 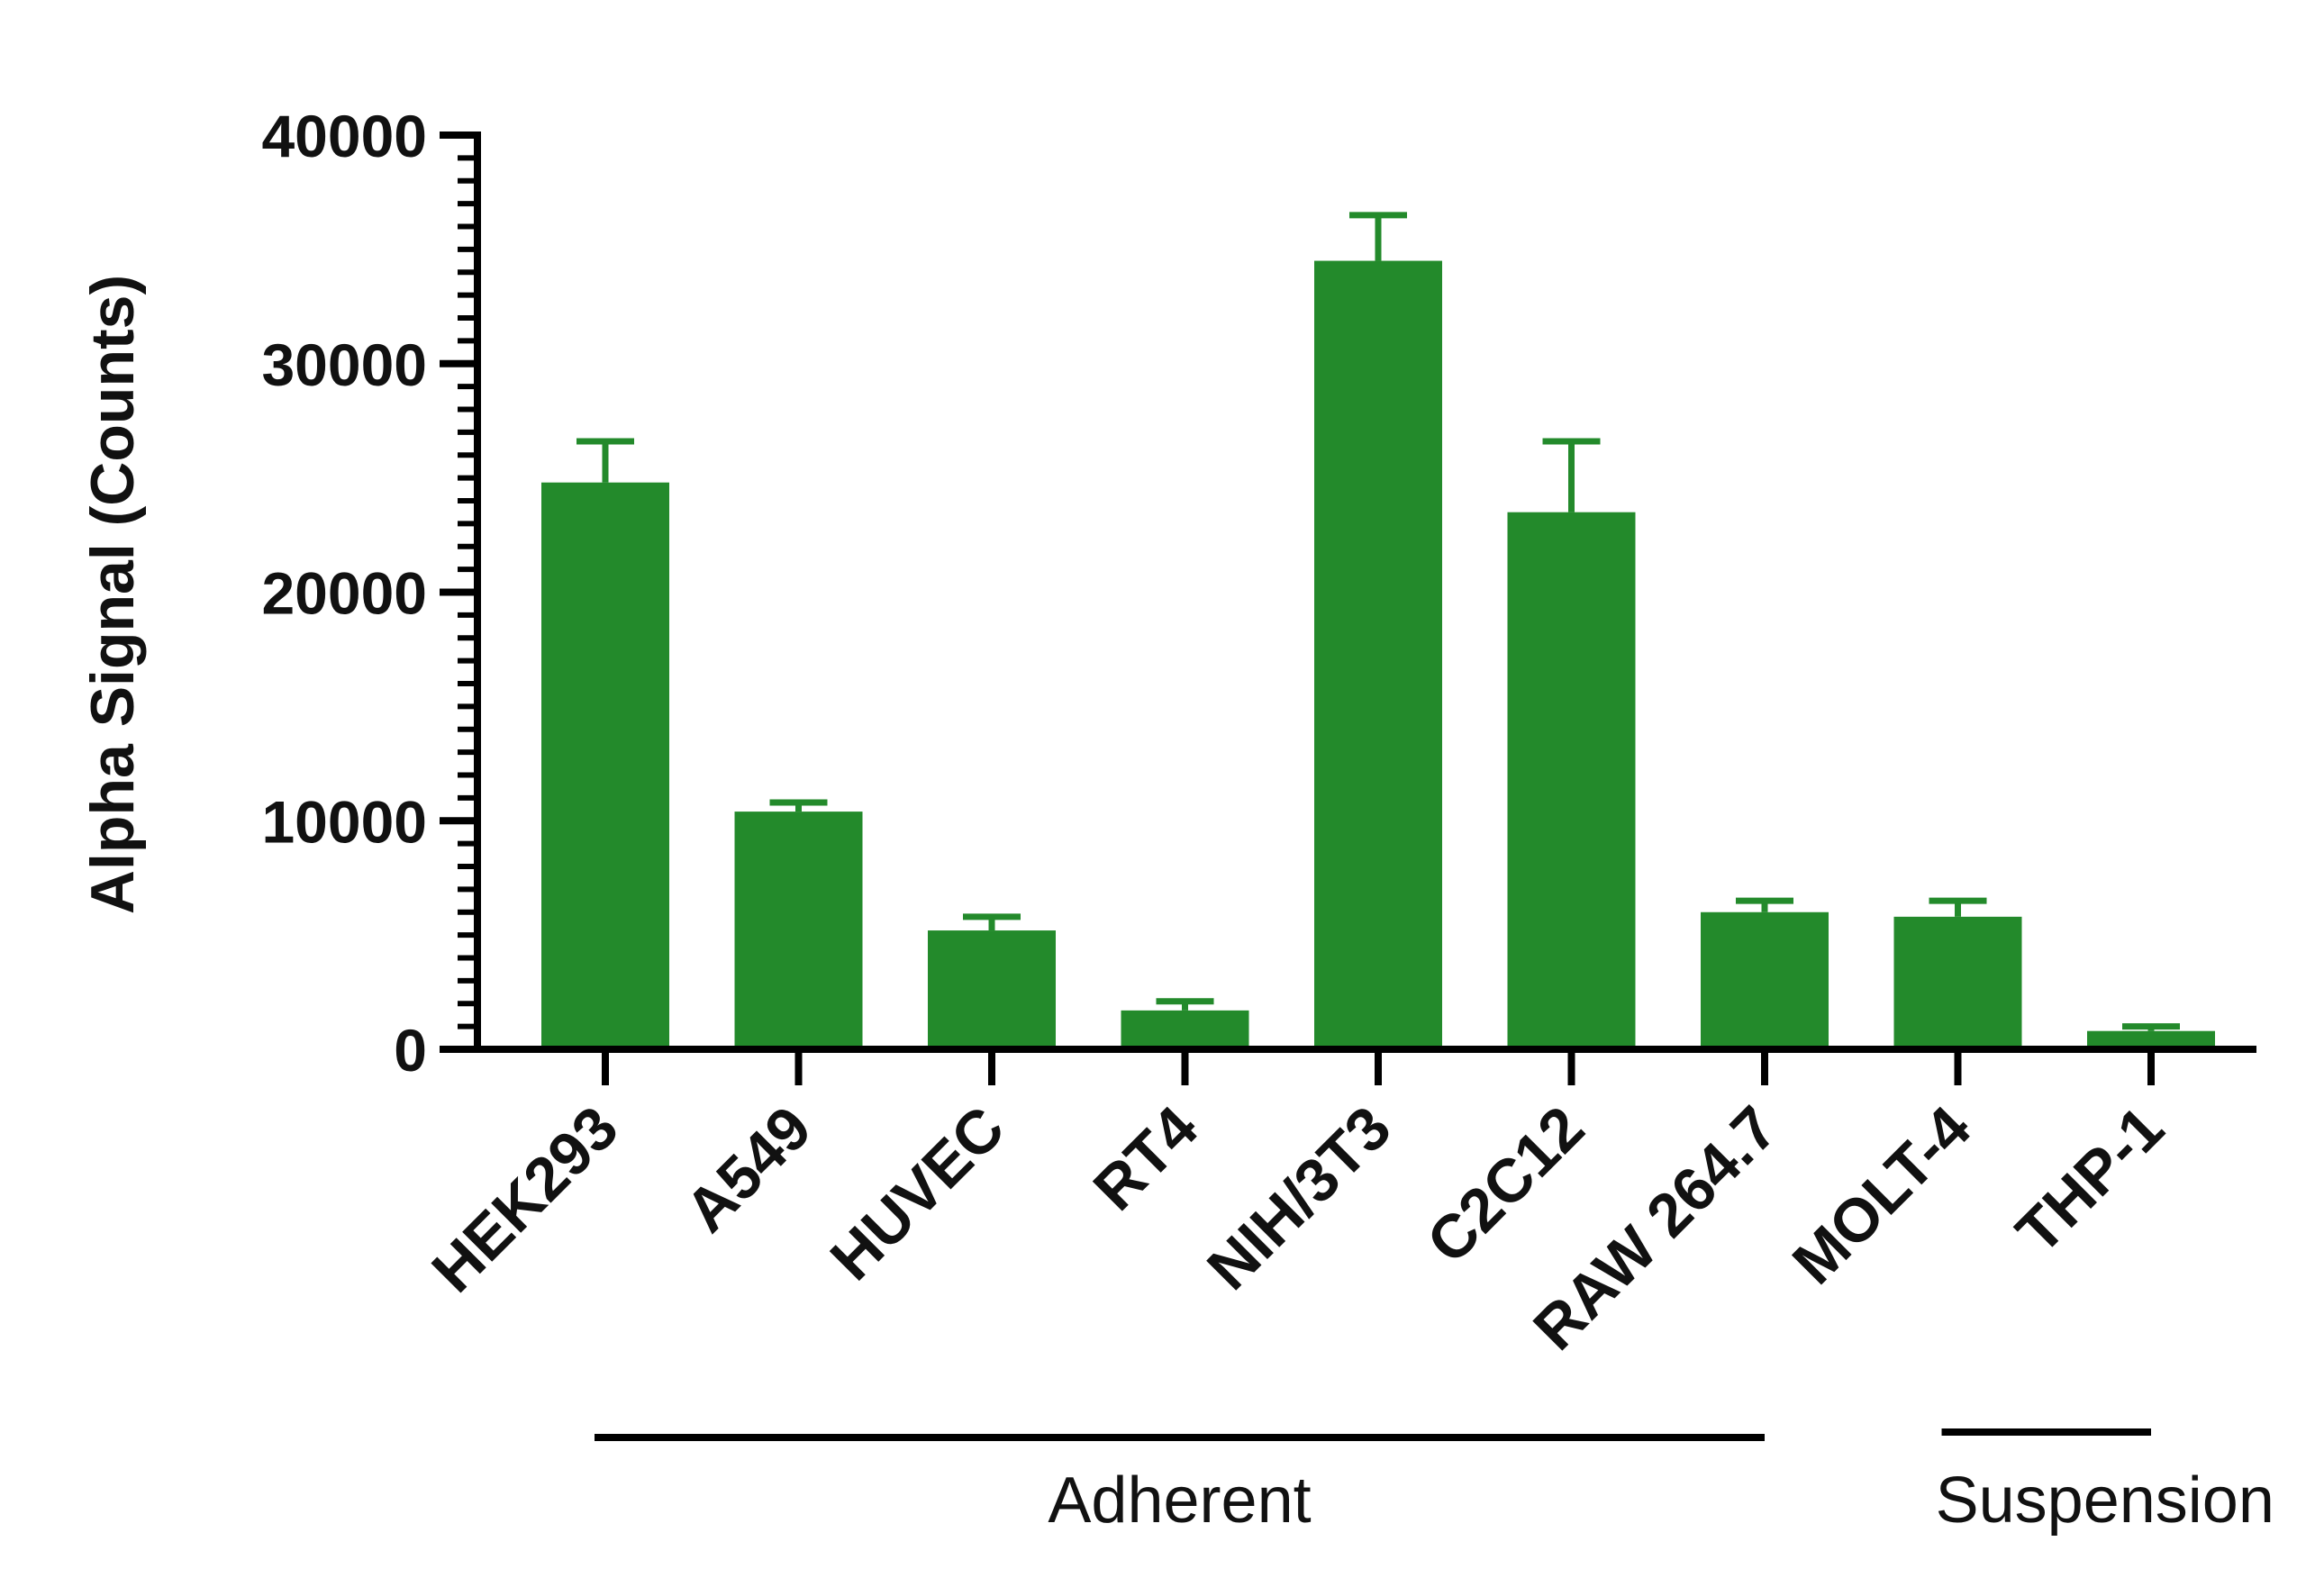 What do you see at coordinates (2090, 1180) in the screenshot?
I see `x-tick-label: THP-1` at bounding box center [2090, 1180].